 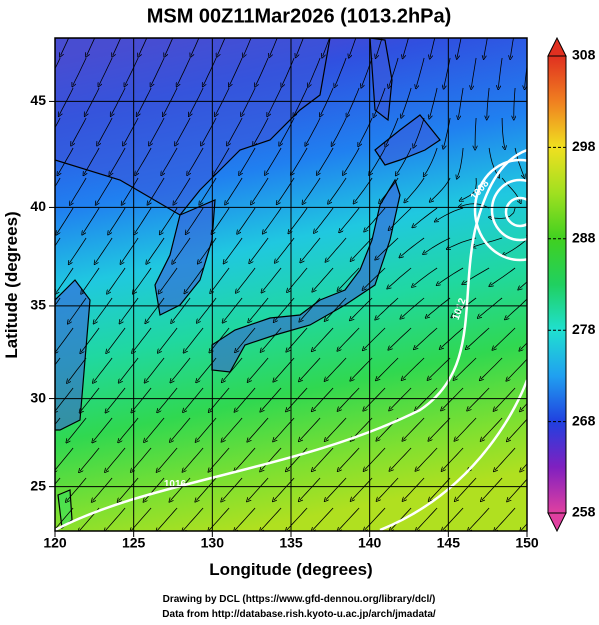 I want to click on colorbar-bottom-arrow, so click(x=557, y=522).